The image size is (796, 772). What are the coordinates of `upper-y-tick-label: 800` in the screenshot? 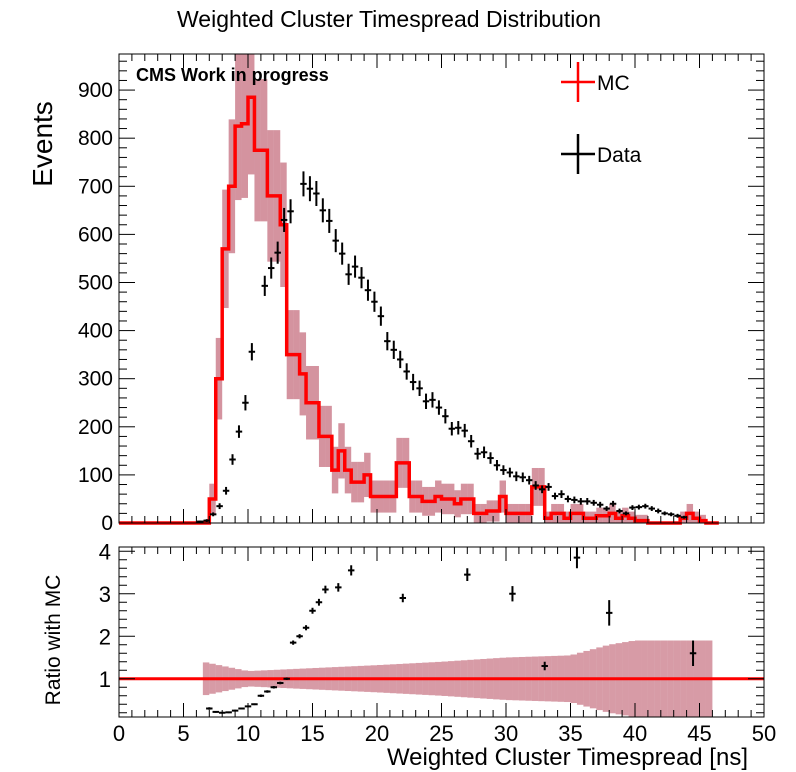 It's located at (95, 138).